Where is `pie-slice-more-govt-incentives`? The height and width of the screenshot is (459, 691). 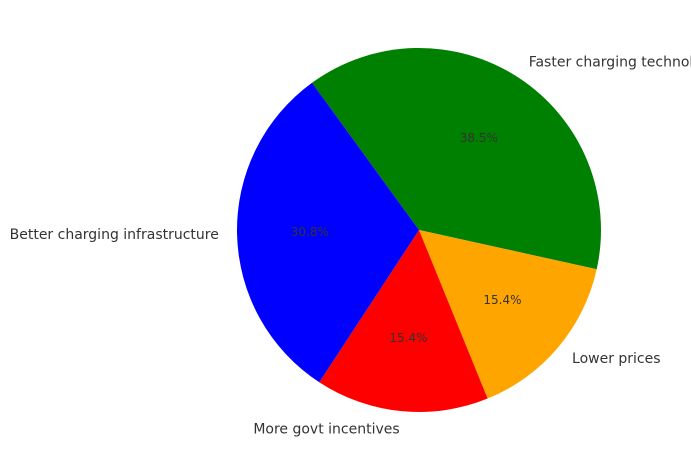 pie-slice-more-govt-incentives is located at coordinates (403, 321).